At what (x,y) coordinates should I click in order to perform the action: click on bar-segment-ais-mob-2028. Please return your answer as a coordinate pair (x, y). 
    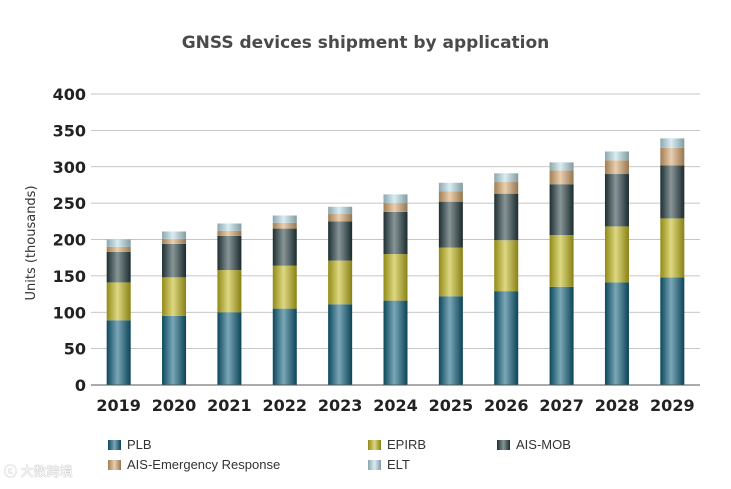
    Looking at the image, I should click on (616, 200).